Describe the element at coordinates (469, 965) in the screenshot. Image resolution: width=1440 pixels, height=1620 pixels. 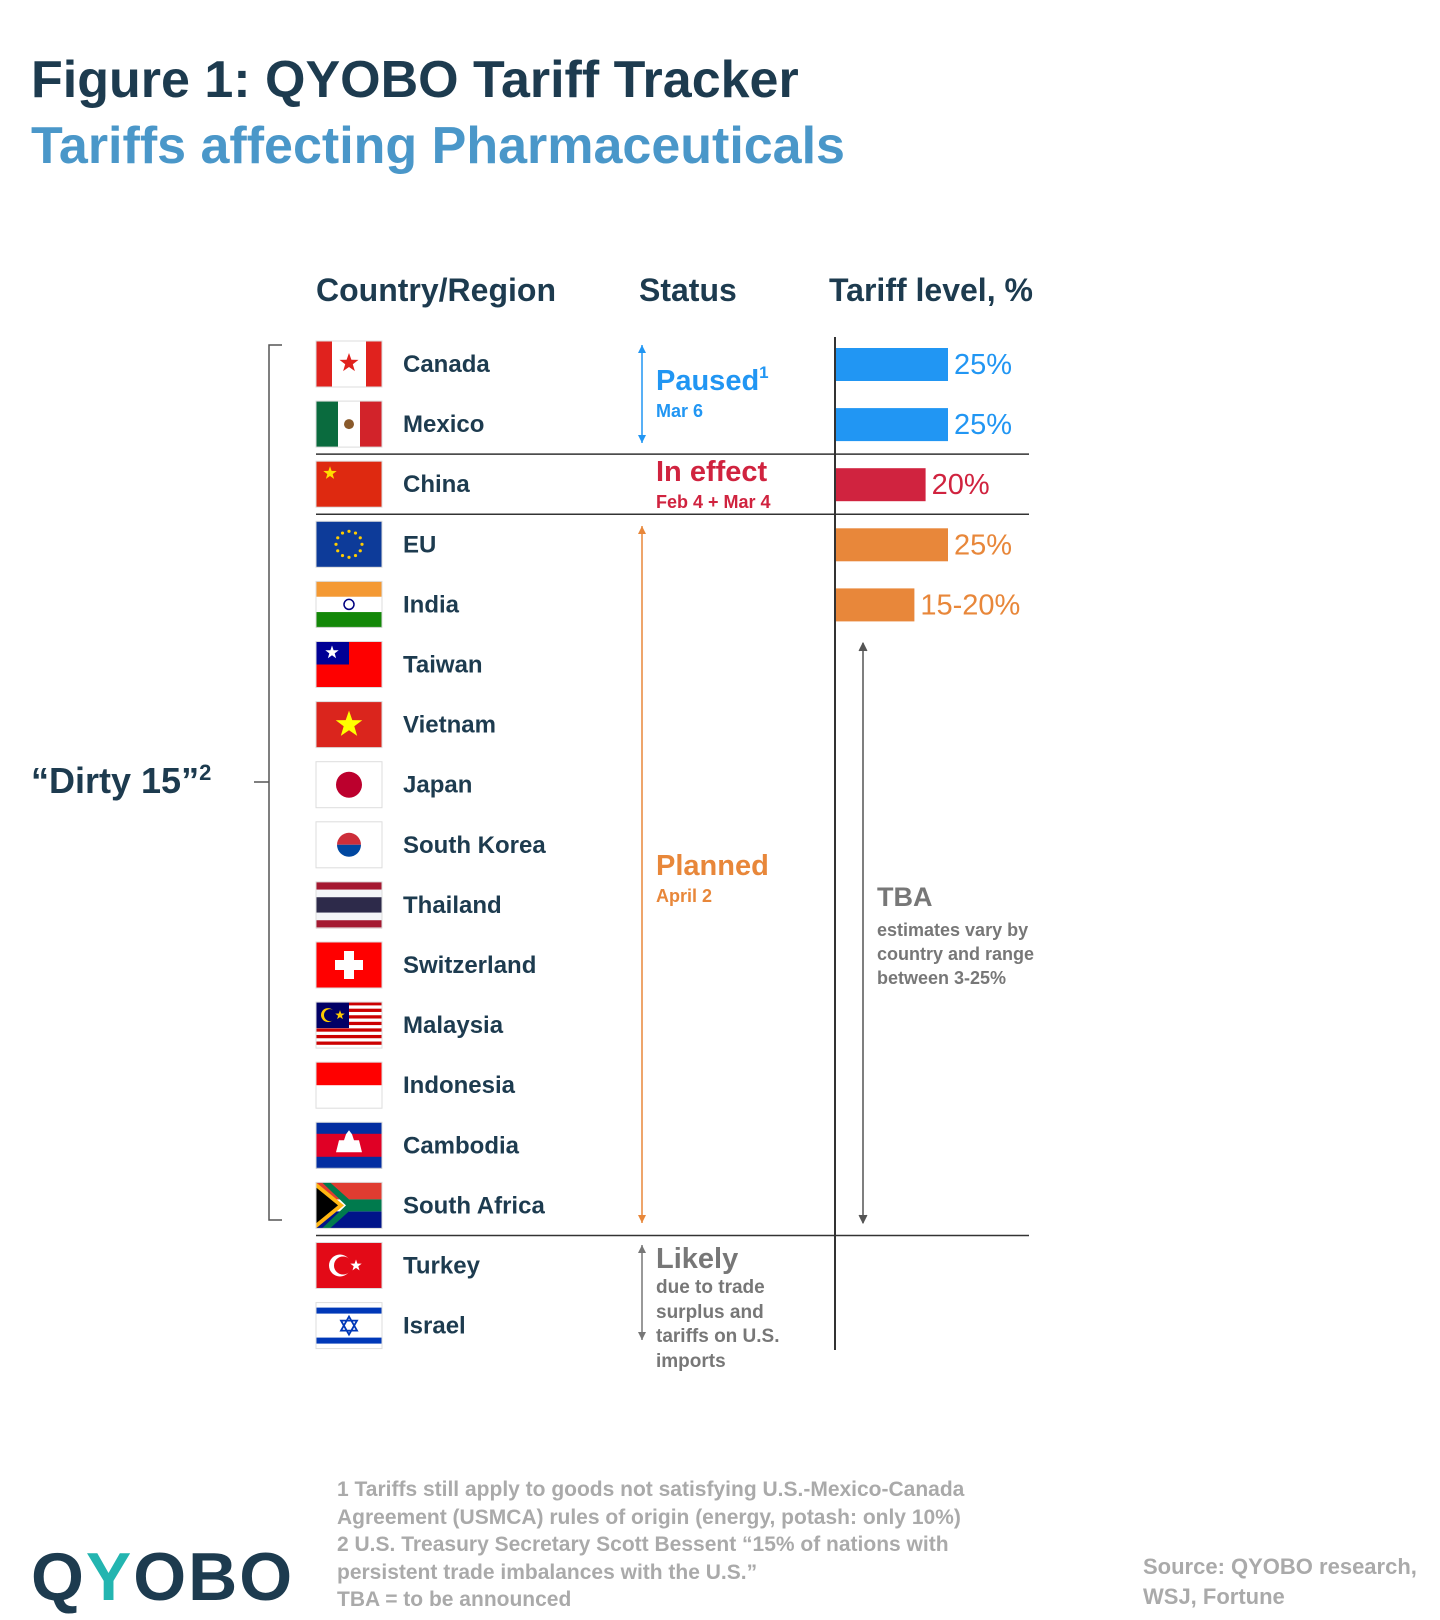
I see `country-name: Switzerland` at that location.